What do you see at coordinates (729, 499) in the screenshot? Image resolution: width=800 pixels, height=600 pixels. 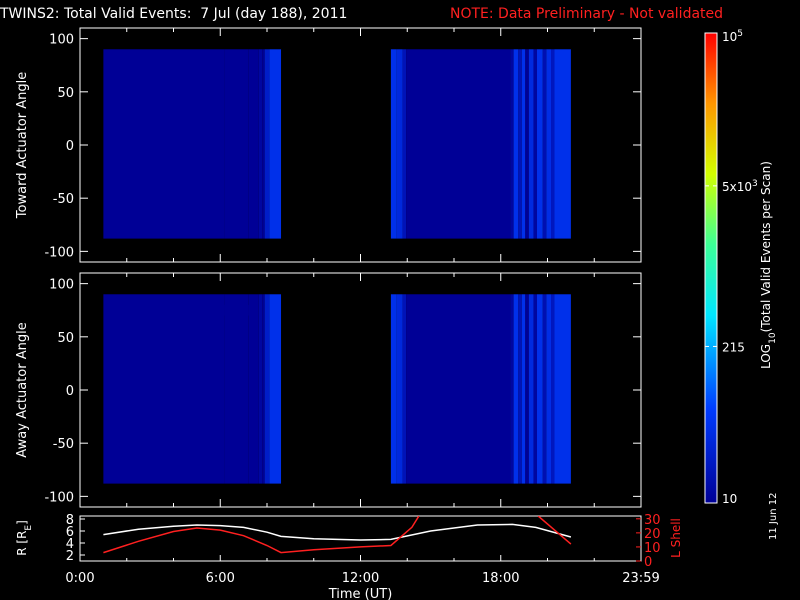 I see `colorbar-tick-label: 10` at bounding box center [729, 499].